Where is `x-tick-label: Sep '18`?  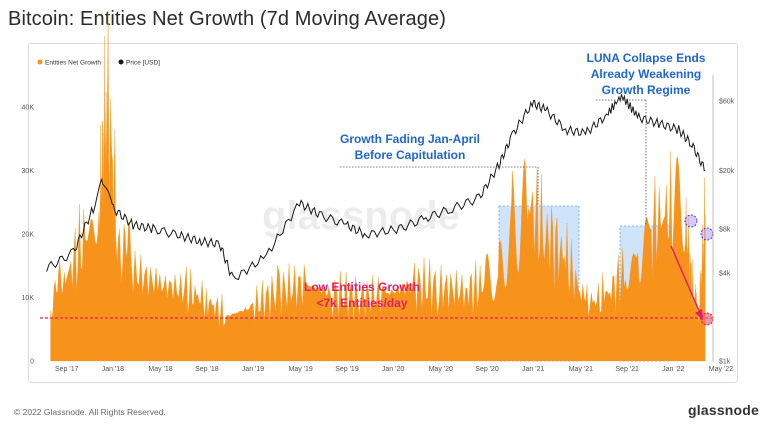
x-tick-label: Sep '18 is located at coordinates (207, 369).